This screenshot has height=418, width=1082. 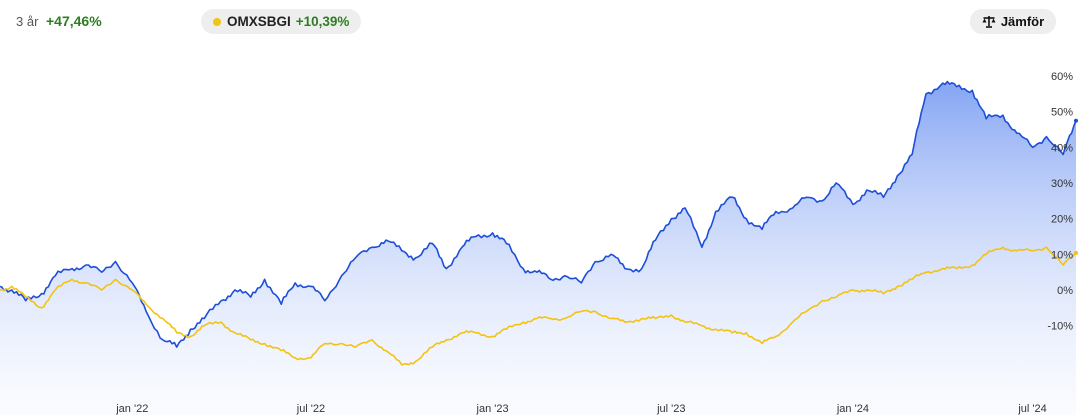 I want to click on benchmark-change-value: +10,39%, so click(x=322, y=21).